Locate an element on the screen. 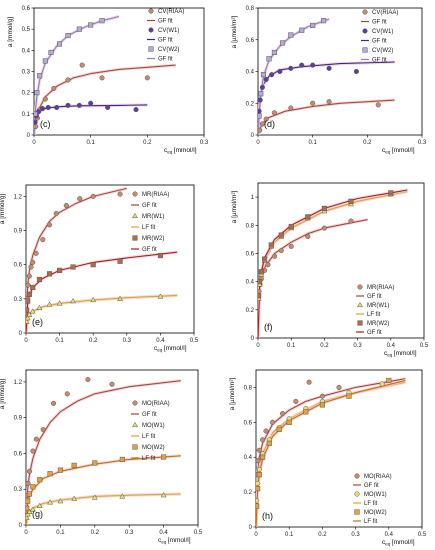 Image resolution: width=435 pixels, height=550 pixels. y-tick-label: 0.6 is located at coordinates (248, 423).